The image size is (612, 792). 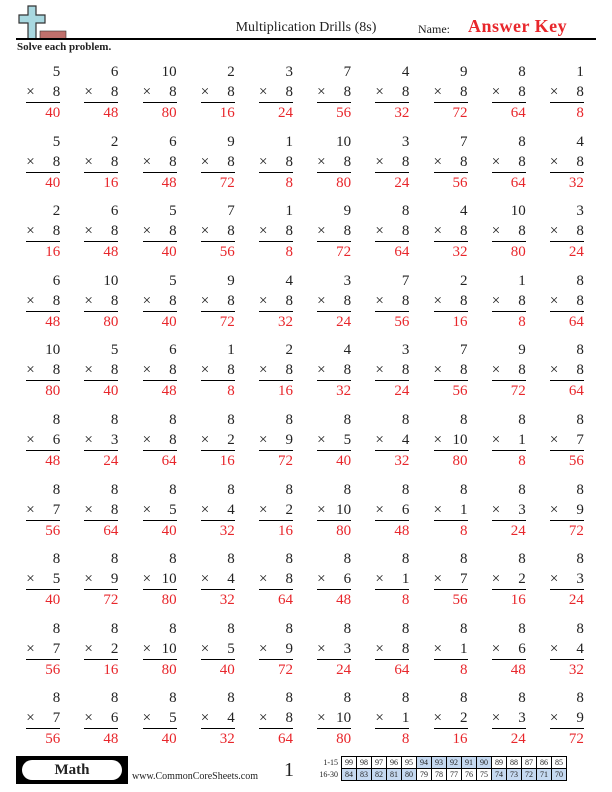 I want to click on problem: 1 × 8 8, so click(x=567, y=97).